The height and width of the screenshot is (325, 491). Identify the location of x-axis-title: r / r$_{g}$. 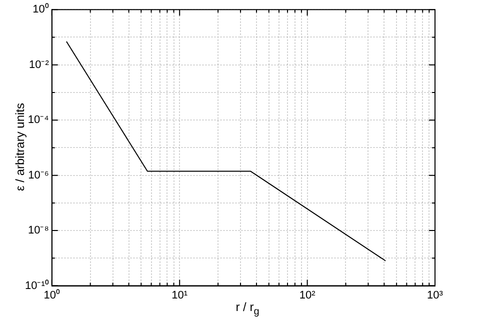
(247, 309).